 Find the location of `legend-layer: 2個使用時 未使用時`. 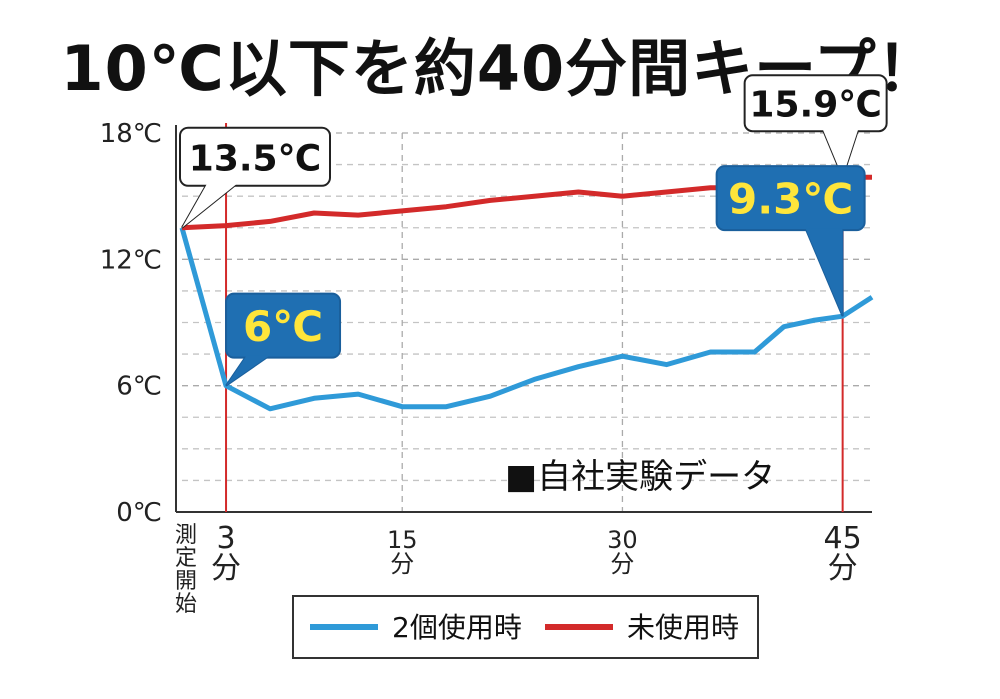

legend-layer: 2個使用時 未使用時 is located at coordinates (525, 627).